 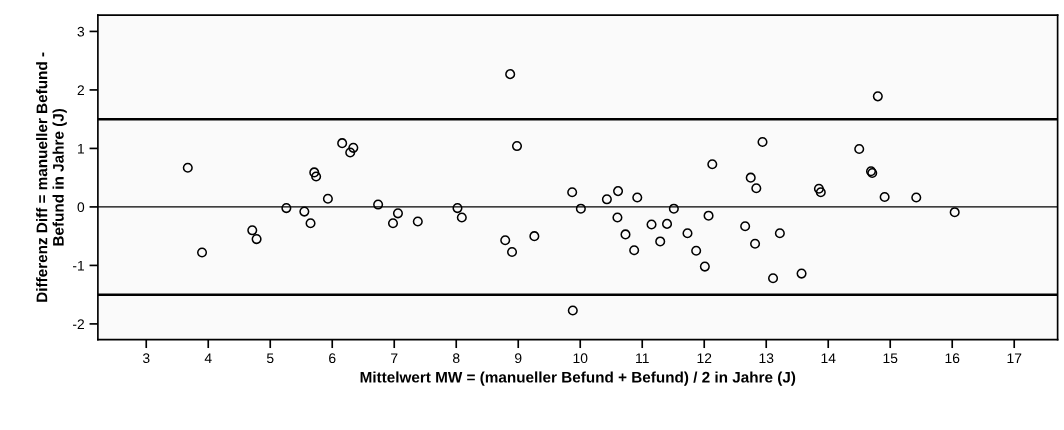 I want to click on x-tick-label: 15, so click(x=890, y=358).